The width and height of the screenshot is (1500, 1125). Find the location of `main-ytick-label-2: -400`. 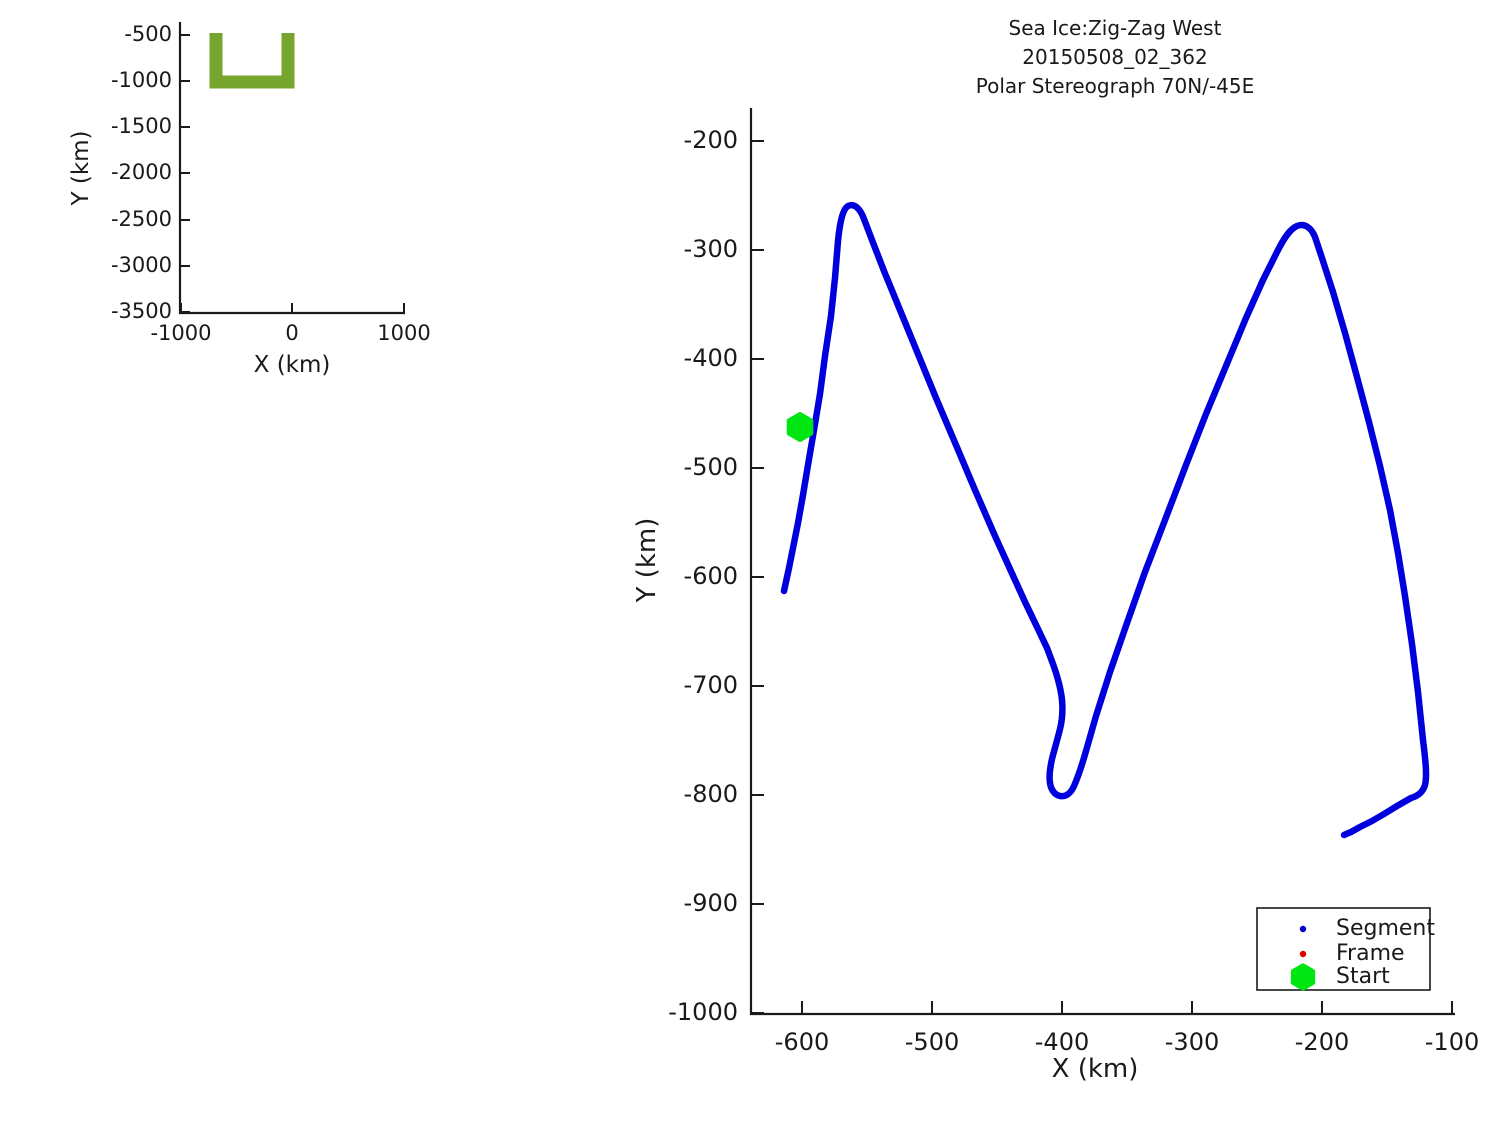

main-ytick-label-2: -400 is located at coordinates (711, 358).